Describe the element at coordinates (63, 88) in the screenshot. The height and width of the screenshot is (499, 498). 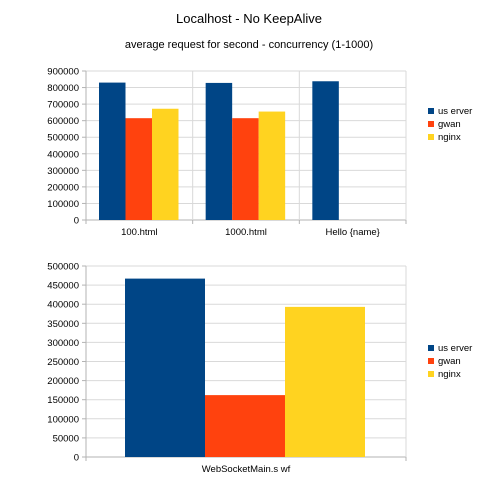
I see `top-ytick-label: 800000` at that location.